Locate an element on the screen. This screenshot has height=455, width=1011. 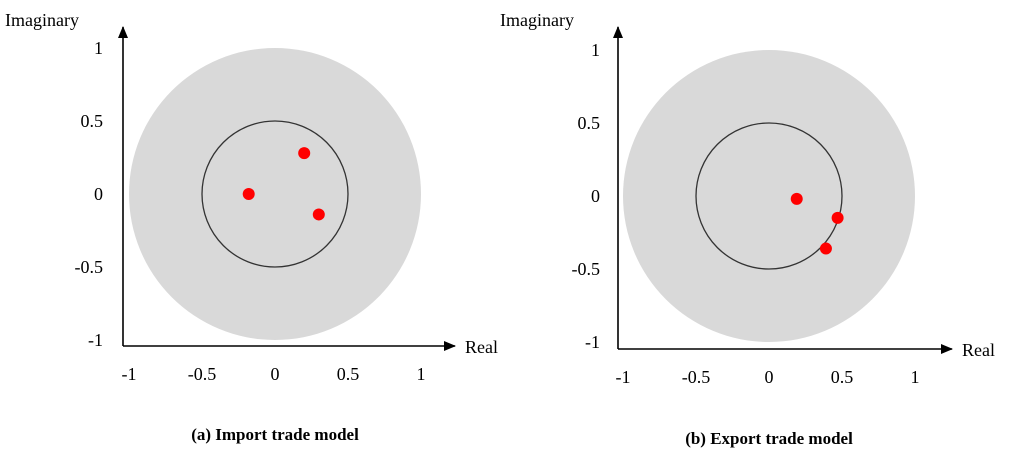
panel-caption: (b) Export trade model is located at coordinates (769, 438).